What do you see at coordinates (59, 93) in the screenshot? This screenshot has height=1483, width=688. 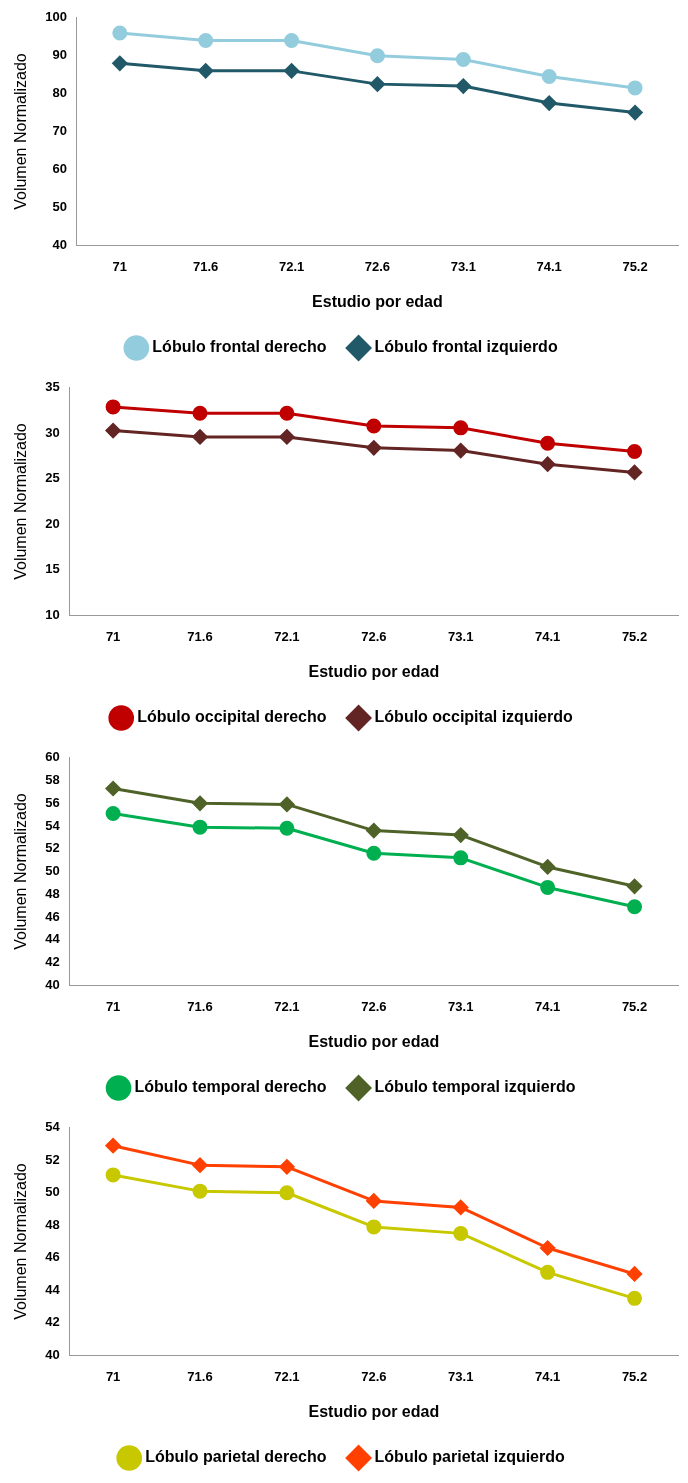 I see `y-tick-label: 80` at bounding box center [59, 93].